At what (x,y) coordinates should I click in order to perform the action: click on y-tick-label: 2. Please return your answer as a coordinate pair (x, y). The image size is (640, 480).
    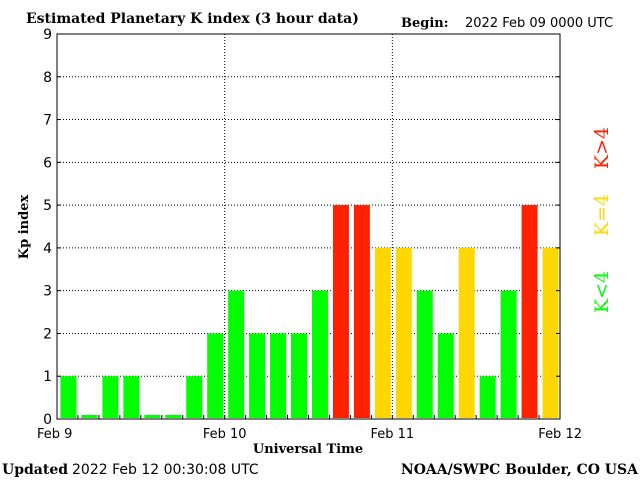
    Looking at the image, I should click on (47, 334).